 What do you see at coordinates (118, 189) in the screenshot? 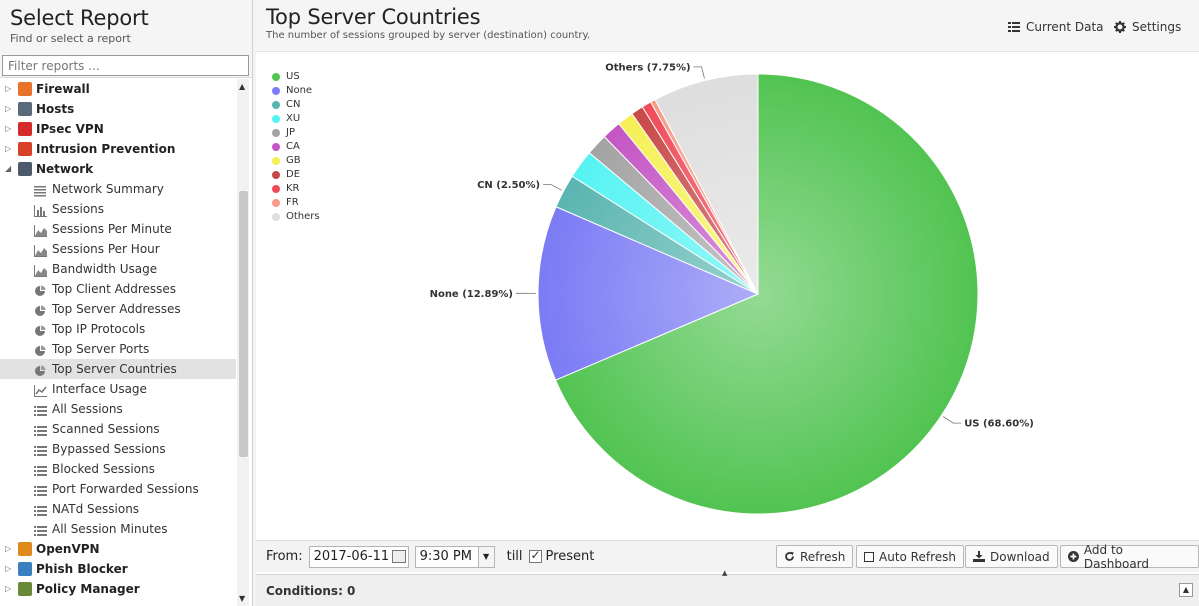
I see `report-item: Network Summary` at bounding box center [118, 189].